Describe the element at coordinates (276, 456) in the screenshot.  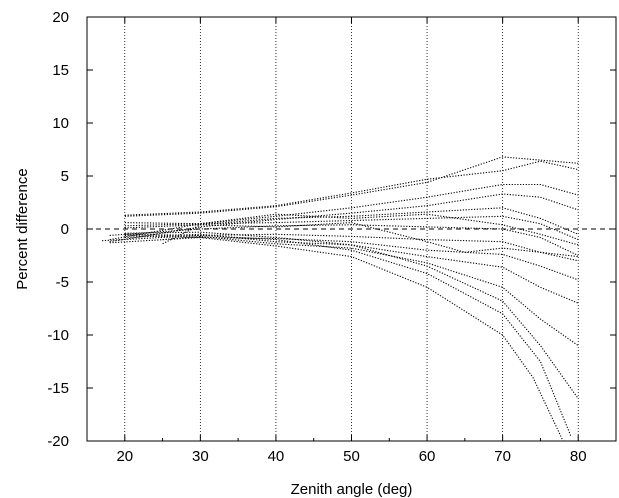
I see `x-tick-label-40: 40` at that location.